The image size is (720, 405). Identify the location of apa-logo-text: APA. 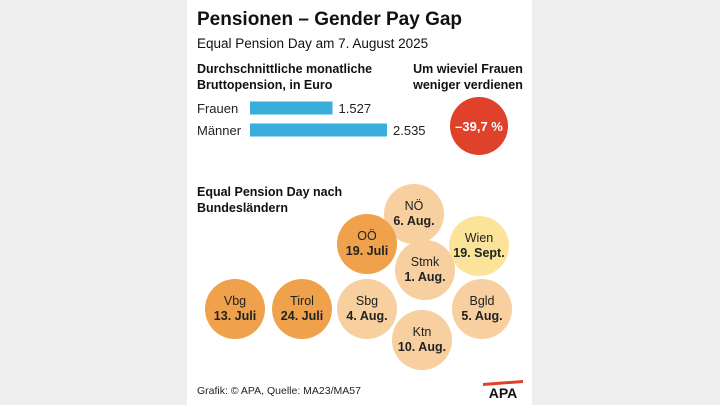
(503, 392).